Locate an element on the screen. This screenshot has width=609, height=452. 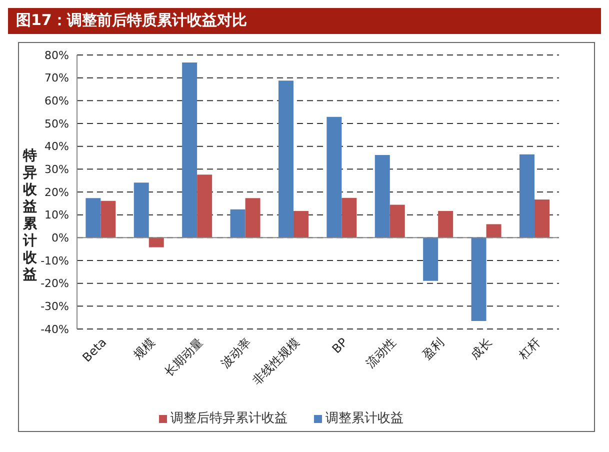
x-tick-label: 成长 is located at coordinates (481, 348).